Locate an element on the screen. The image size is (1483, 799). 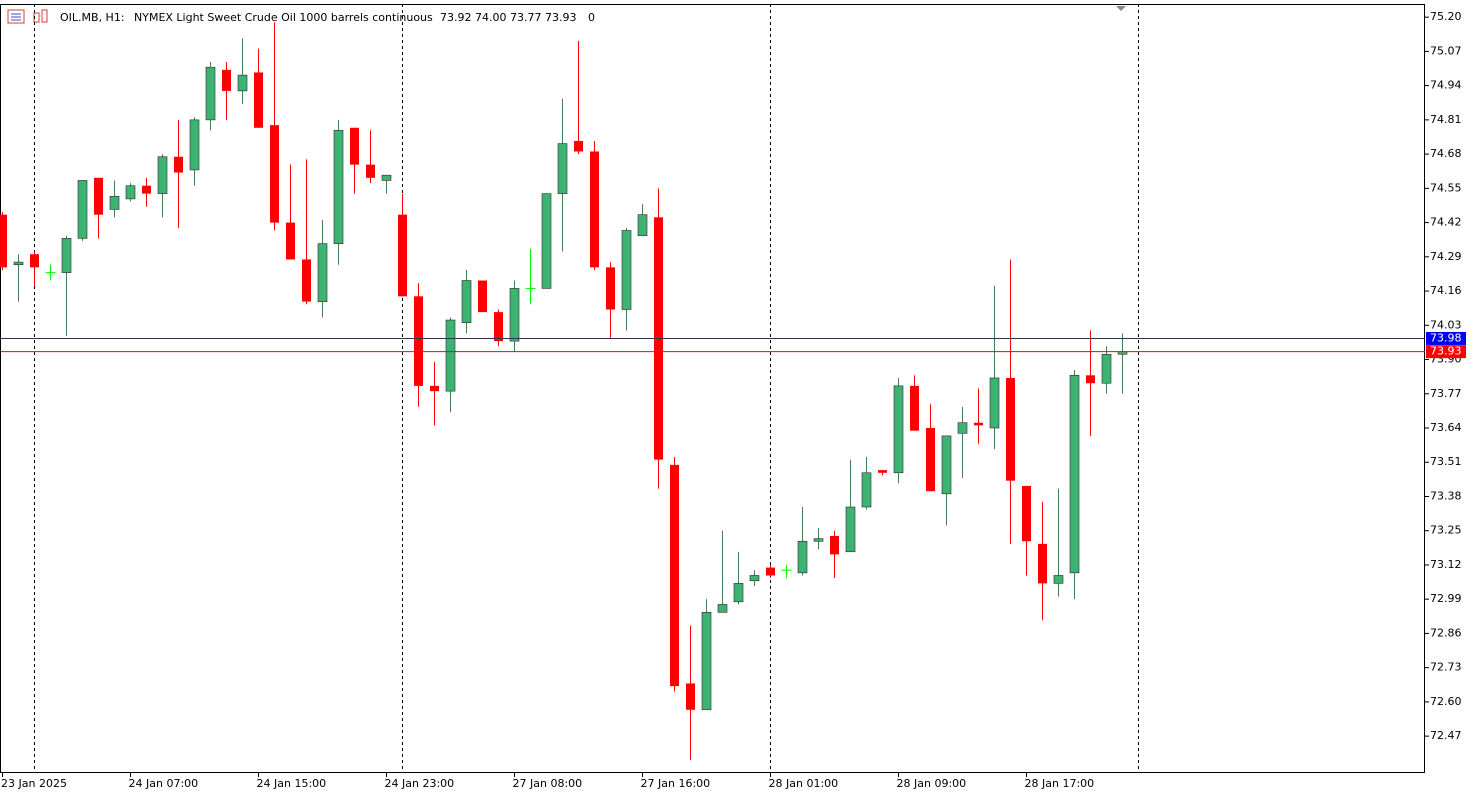
x-tick-label: 27 Jan 16:00 is located at coordinates (676, 783).